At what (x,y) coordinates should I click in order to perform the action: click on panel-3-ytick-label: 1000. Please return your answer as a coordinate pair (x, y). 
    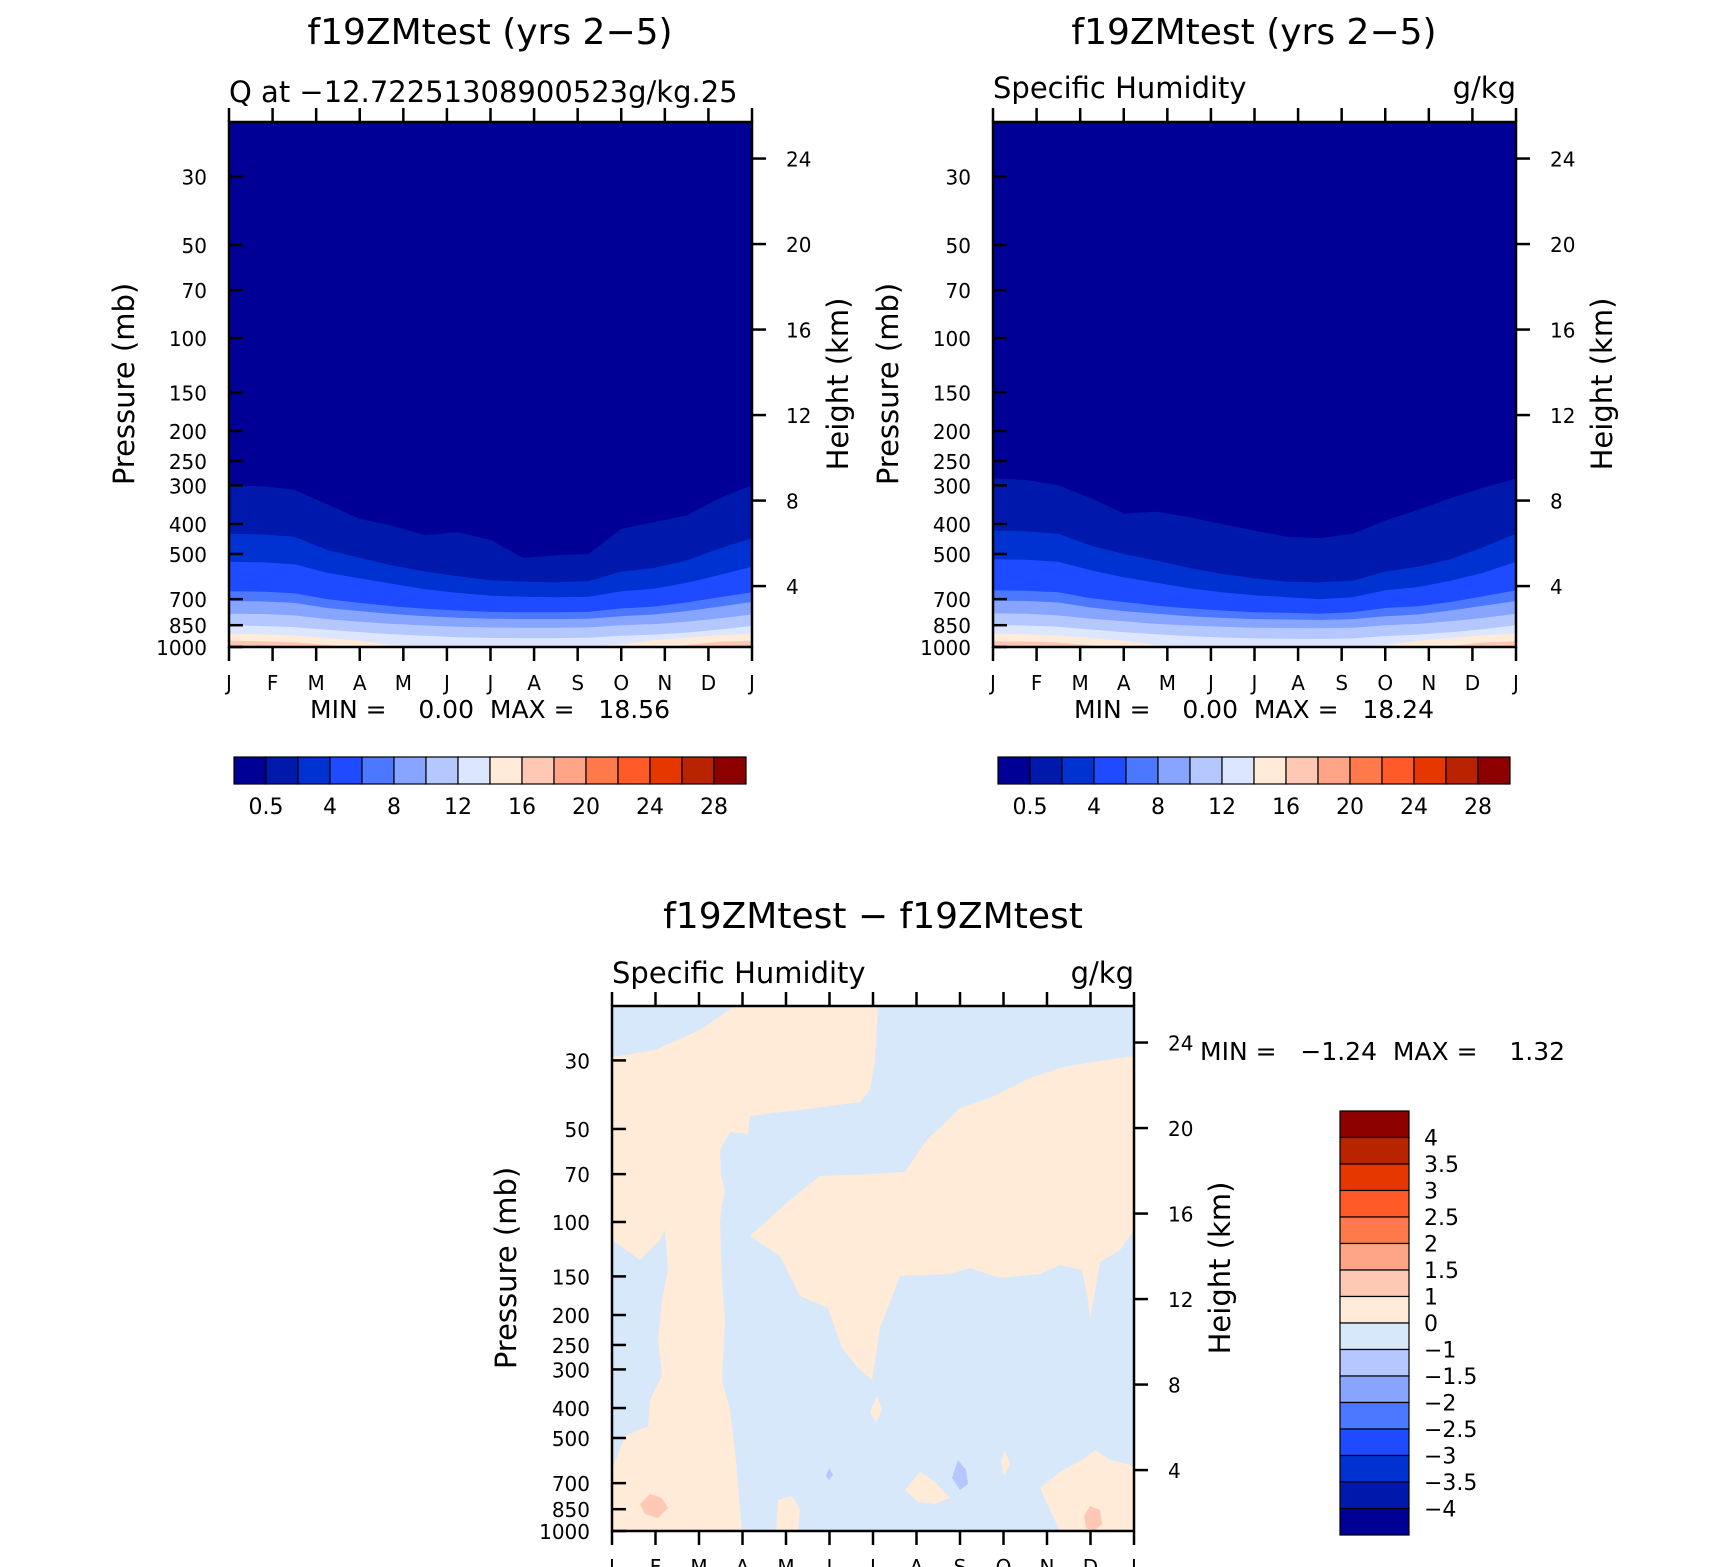
    Looking at the image, I should click on (564, 1532).